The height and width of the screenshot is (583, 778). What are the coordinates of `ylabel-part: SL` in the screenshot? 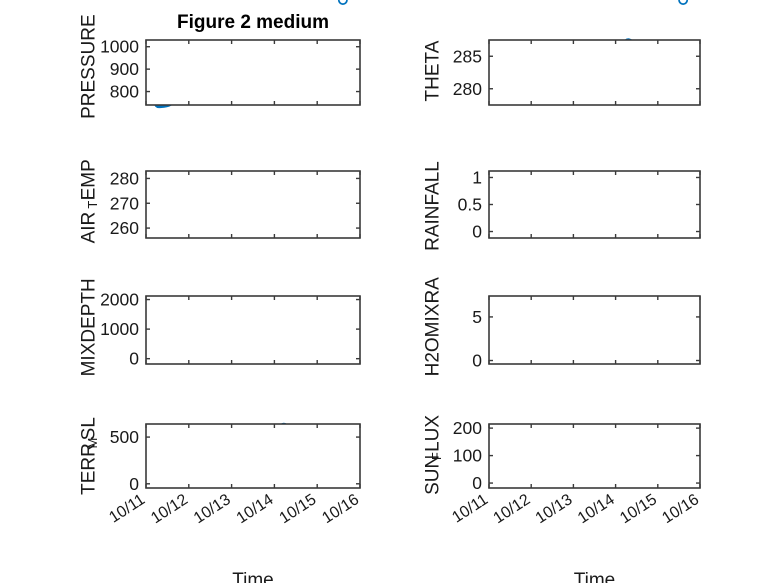 It's located at (89, 428).